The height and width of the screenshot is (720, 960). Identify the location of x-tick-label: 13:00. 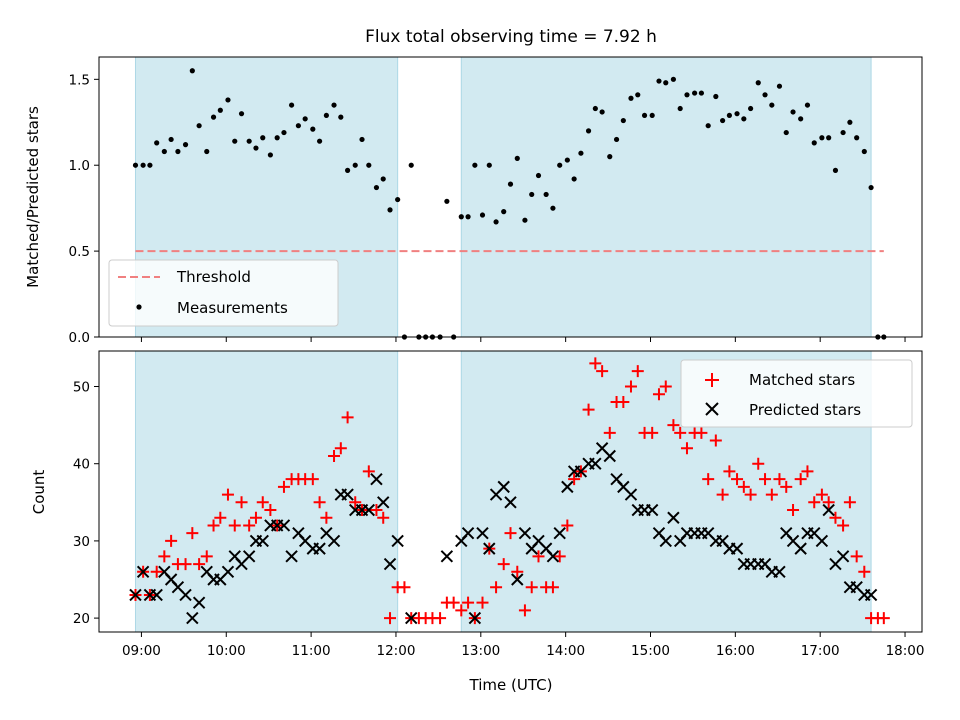
(480, 651).